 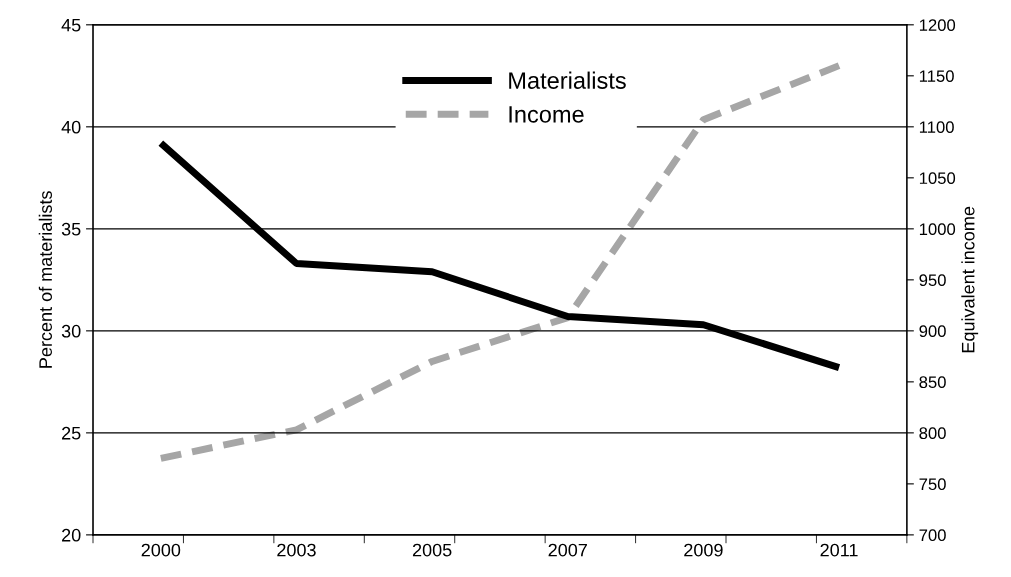 What do you see at coordinates (71, 229) in the screenshot?
I see `y-tick-label: 35` at bounding box center [71, 229].